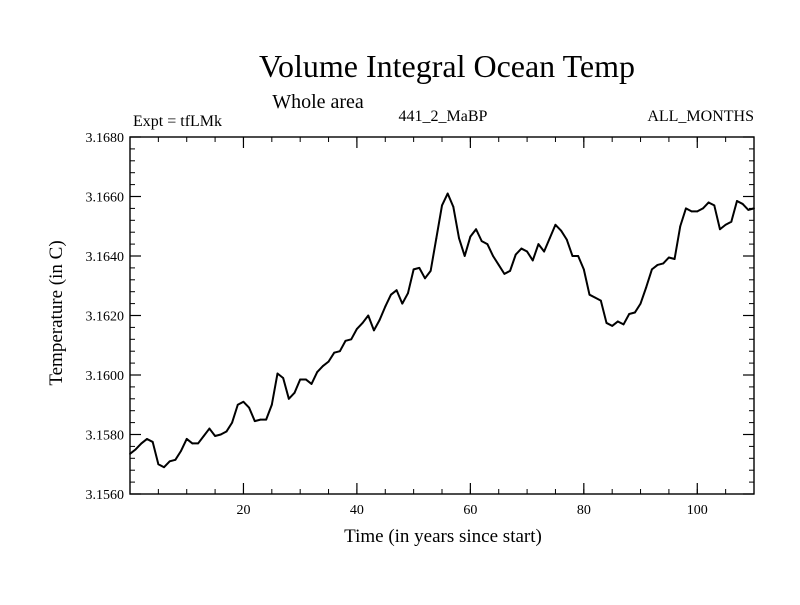 The height and width of the screenshot is (605, 800). I want to click on chart-subtitle: Whole area, so click(318, 102).